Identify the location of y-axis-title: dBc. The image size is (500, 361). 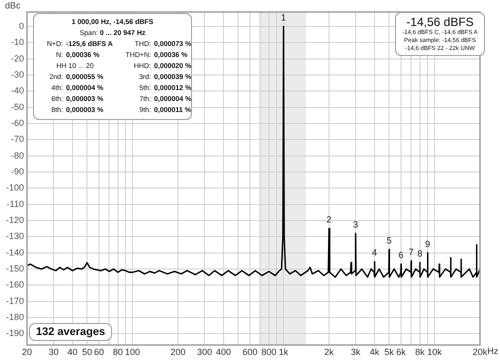
(13, 5).